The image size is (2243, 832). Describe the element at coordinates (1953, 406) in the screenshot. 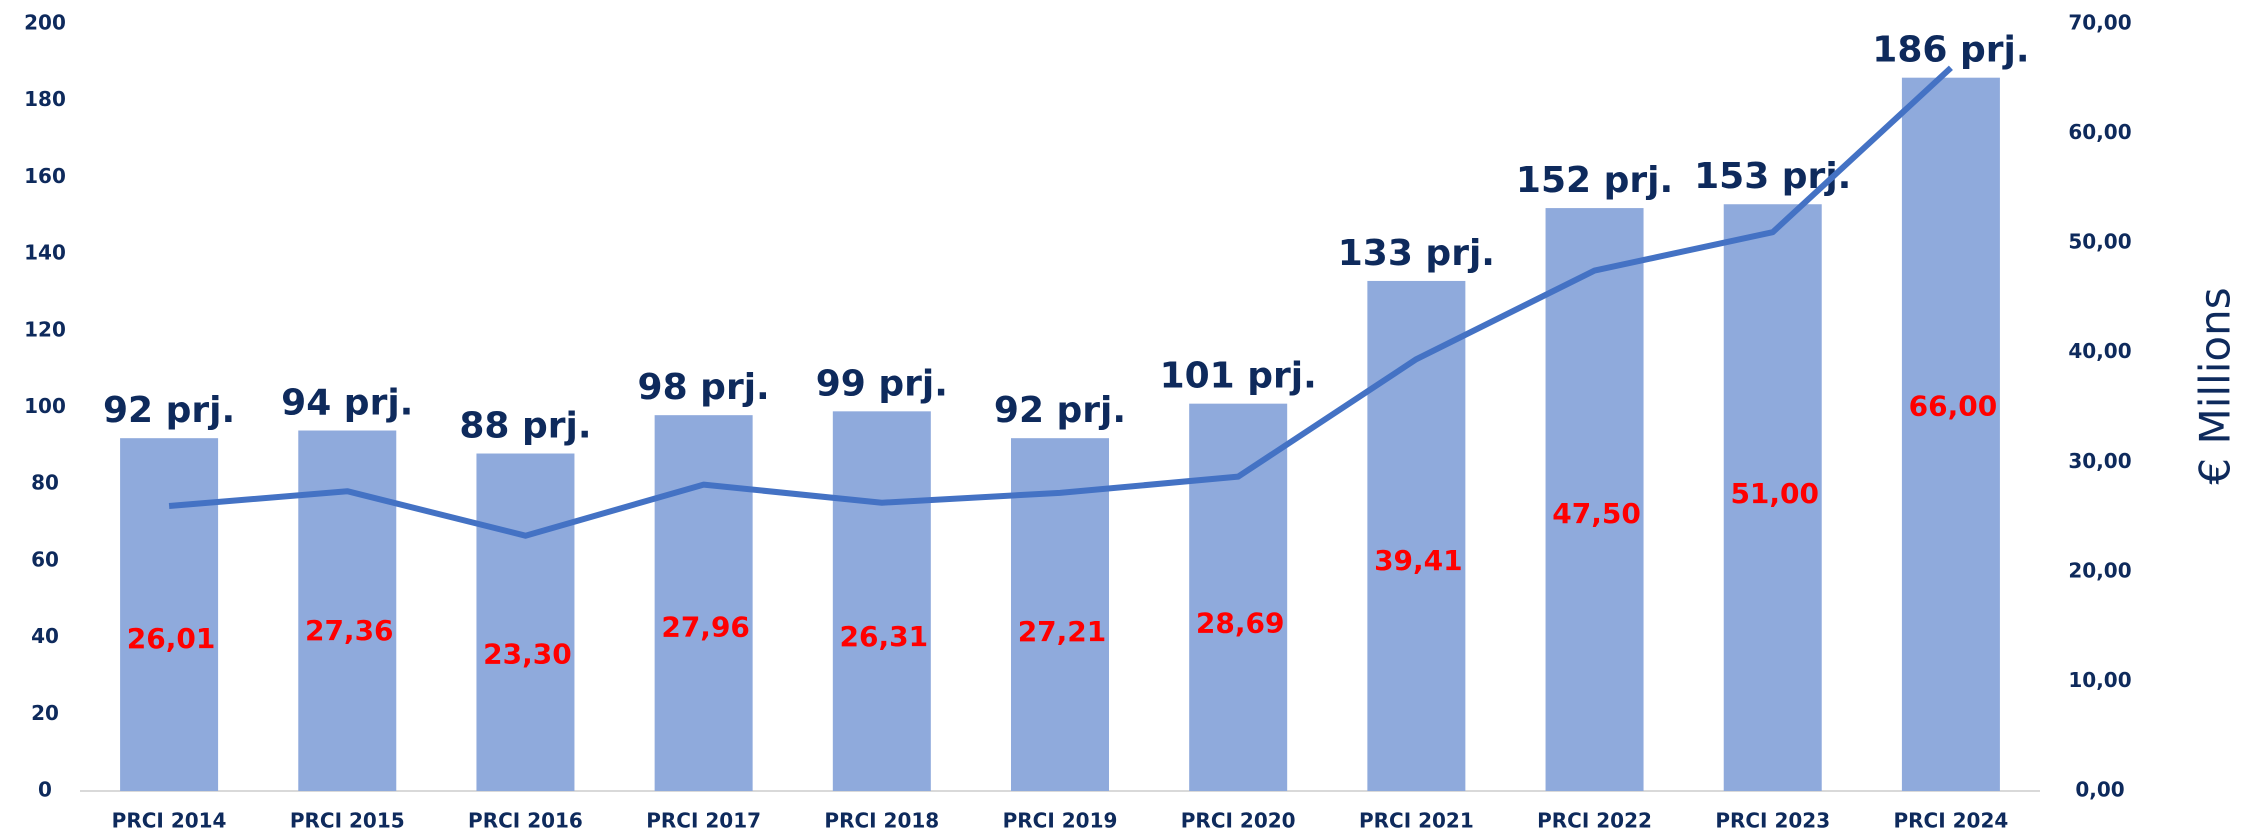

I see `line-label: 66,00` at that location.